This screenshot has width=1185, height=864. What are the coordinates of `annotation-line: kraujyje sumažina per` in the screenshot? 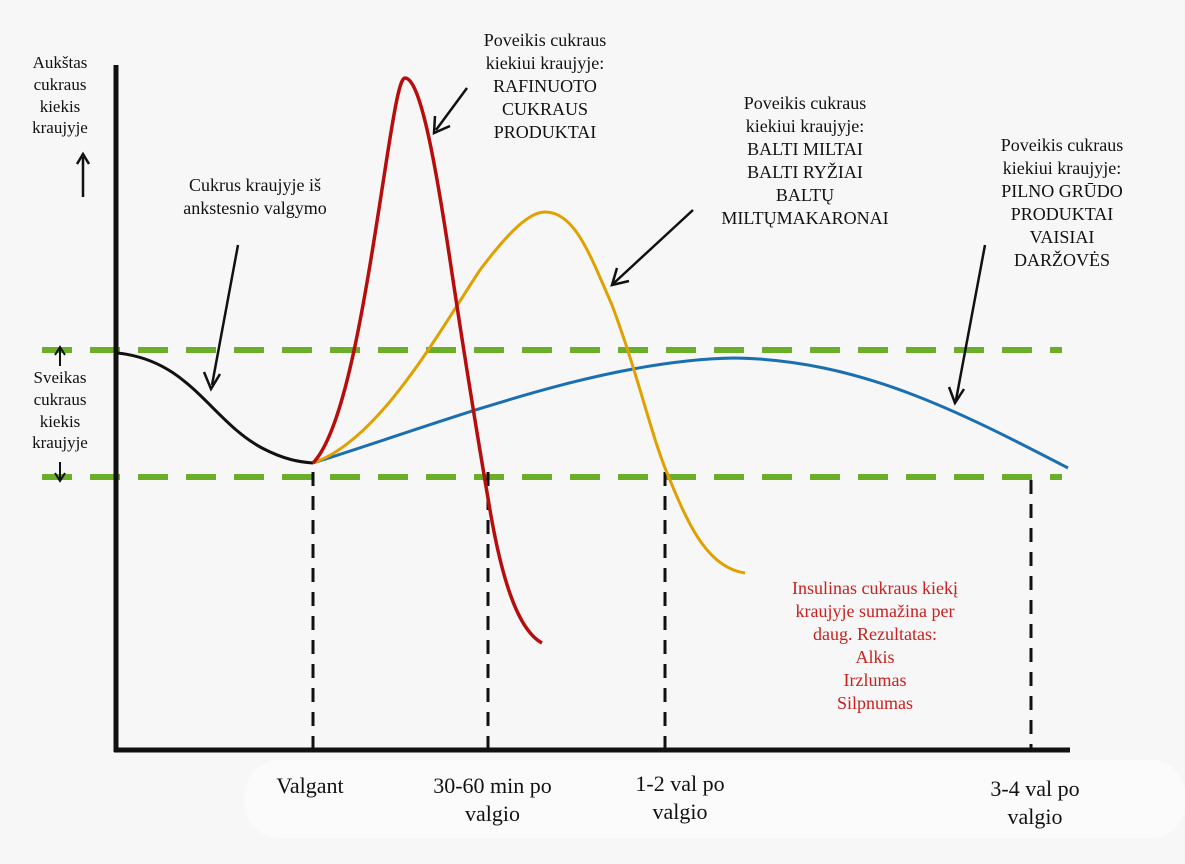 It's located at (875, 611).